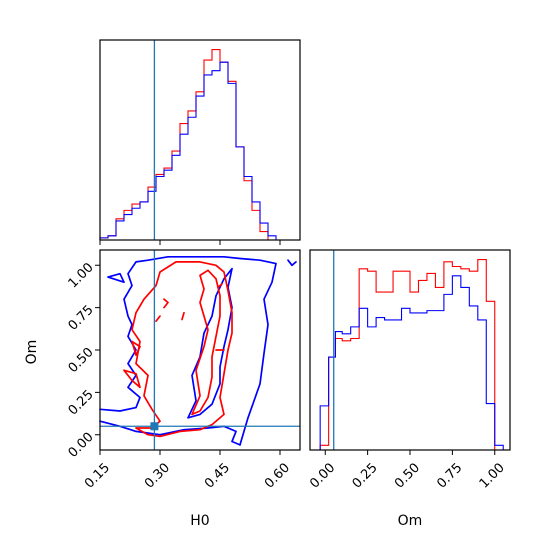 The image size is (550, 550). I want to click on joint-truth-marker, so click(154, 426).